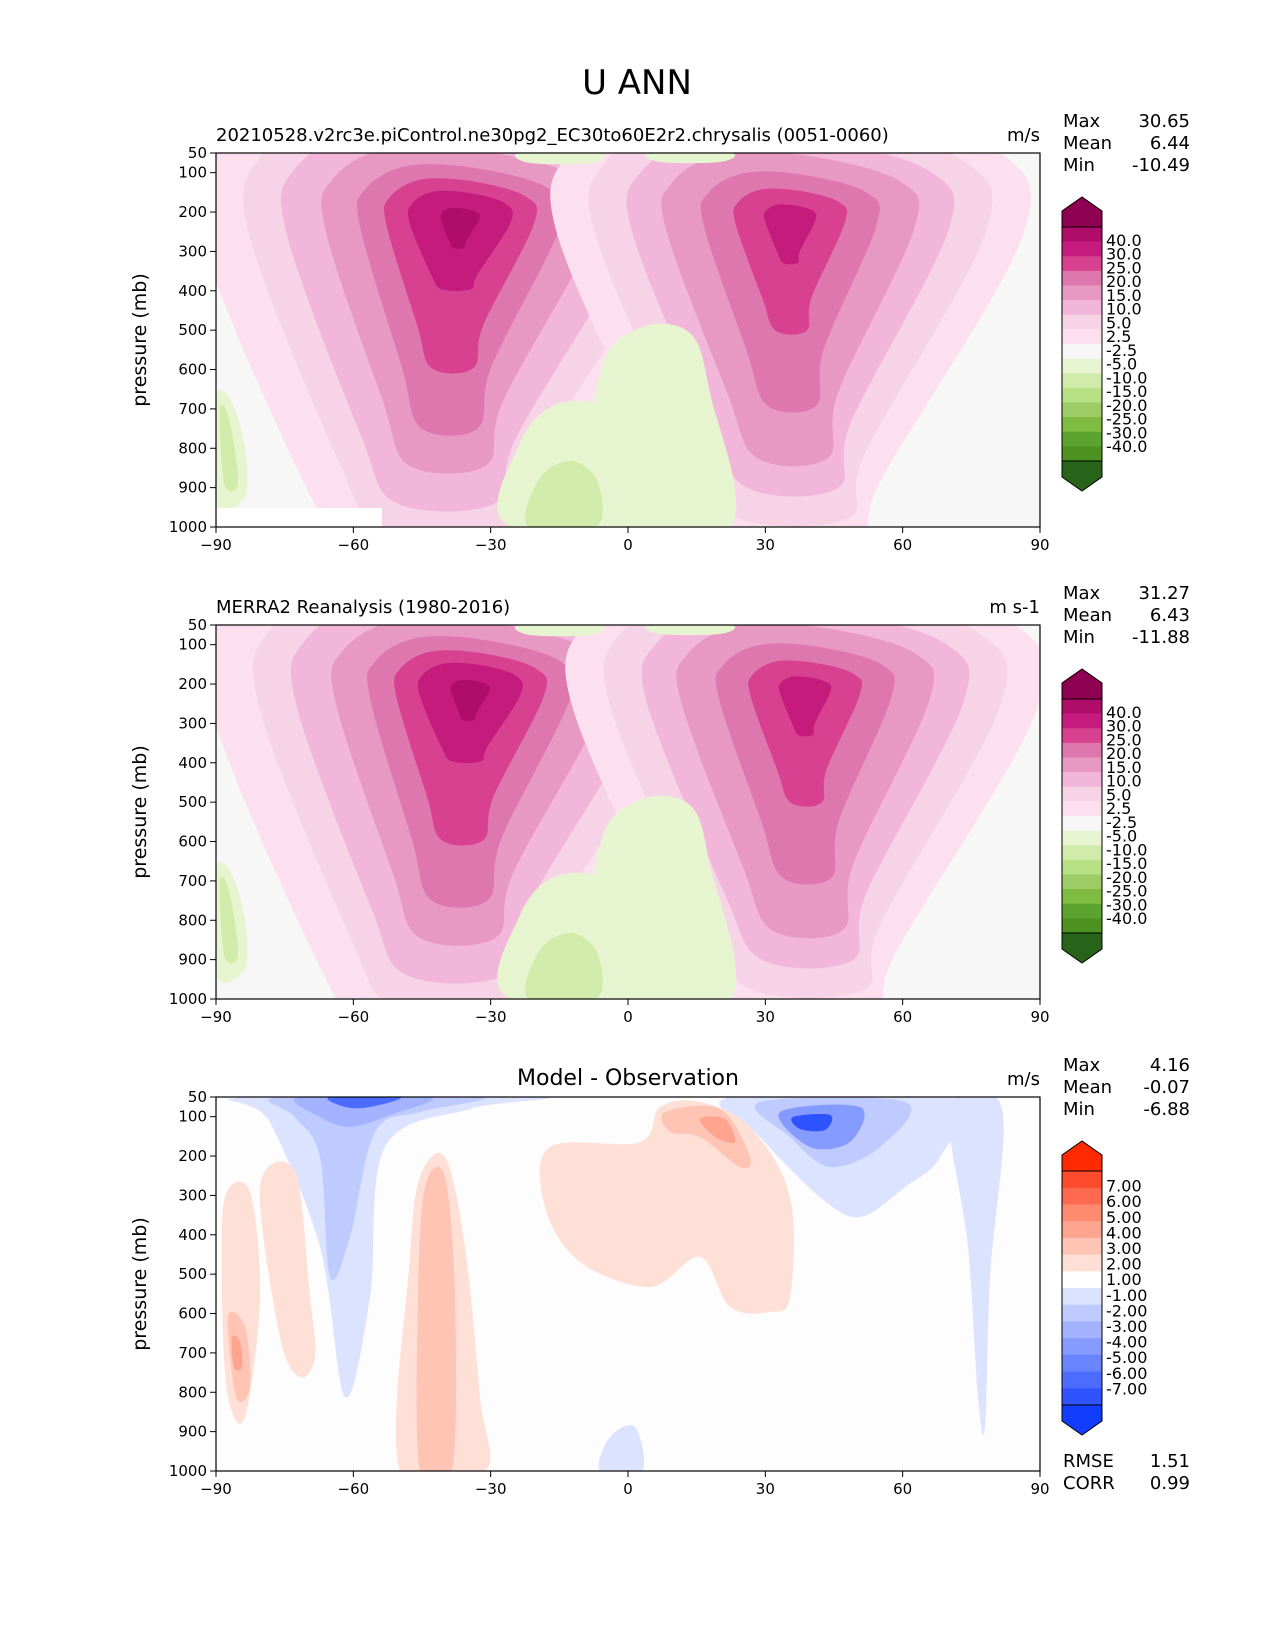 The width and height of the screenshot is (1275, 1650). Describe the element at coordinates (1124, 281) in the screenshot. I see `colorbar-label: 20.0` at that location.